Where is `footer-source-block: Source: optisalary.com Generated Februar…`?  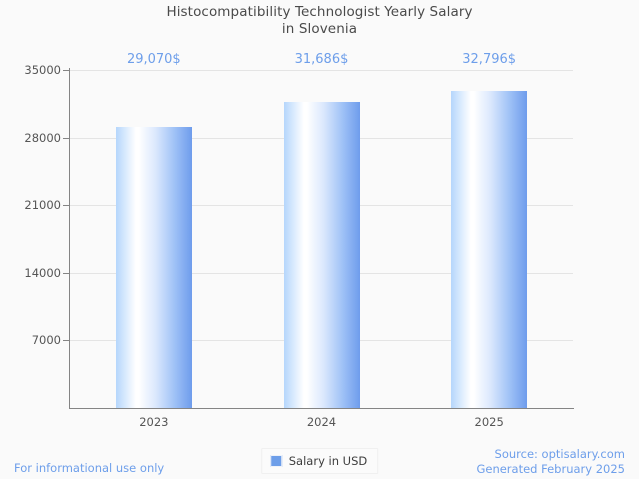
footer-source-block: Source: optisalary.com Generated Februar… is located at coordinates (550, 462).